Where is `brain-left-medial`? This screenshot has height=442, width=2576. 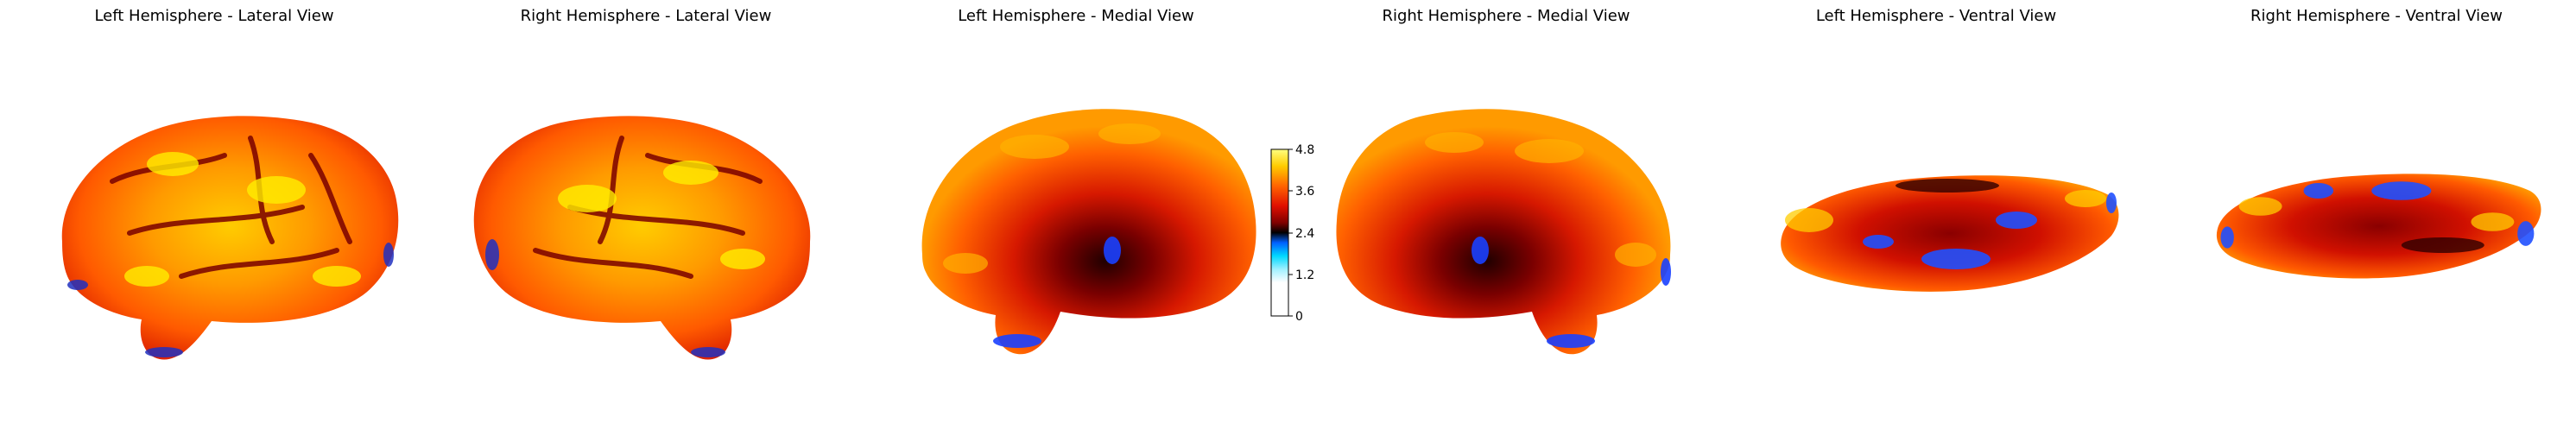
brain-left-medial is located at coordinates (1088, 232).